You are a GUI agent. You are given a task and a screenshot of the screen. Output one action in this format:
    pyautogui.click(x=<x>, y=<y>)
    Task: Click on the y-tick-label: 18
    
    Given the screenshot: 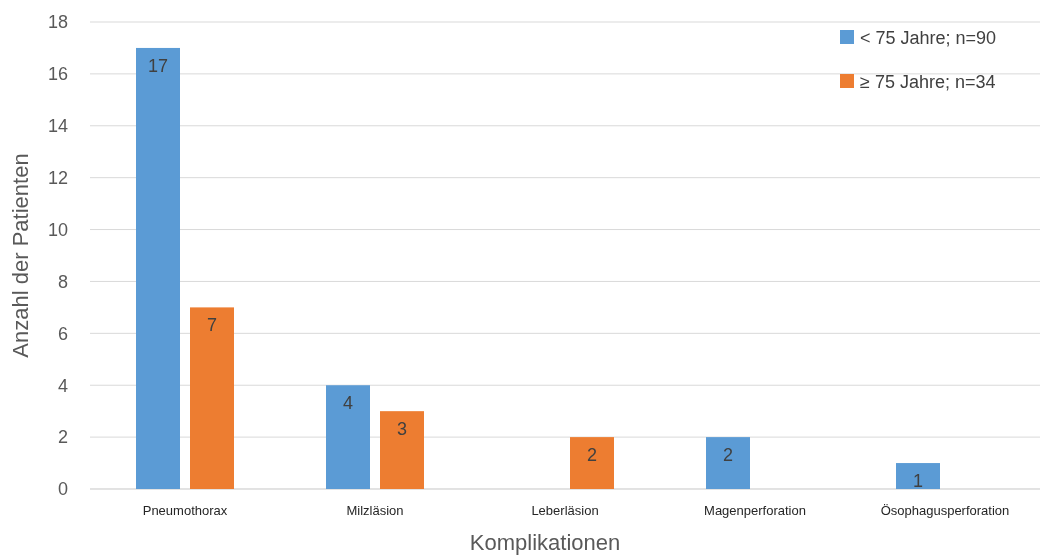 What is the action you would take?
    pyautogui.click(x=57, y=22)
    